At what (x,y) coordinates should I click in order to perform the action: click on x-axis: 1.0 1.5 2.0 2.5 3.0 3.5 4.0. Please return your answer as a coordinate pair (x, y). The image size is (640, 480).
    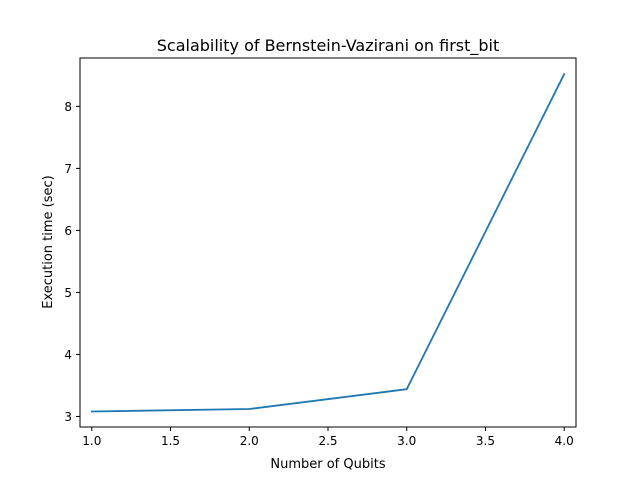
    Looking at the image, I should click on (328, 437).